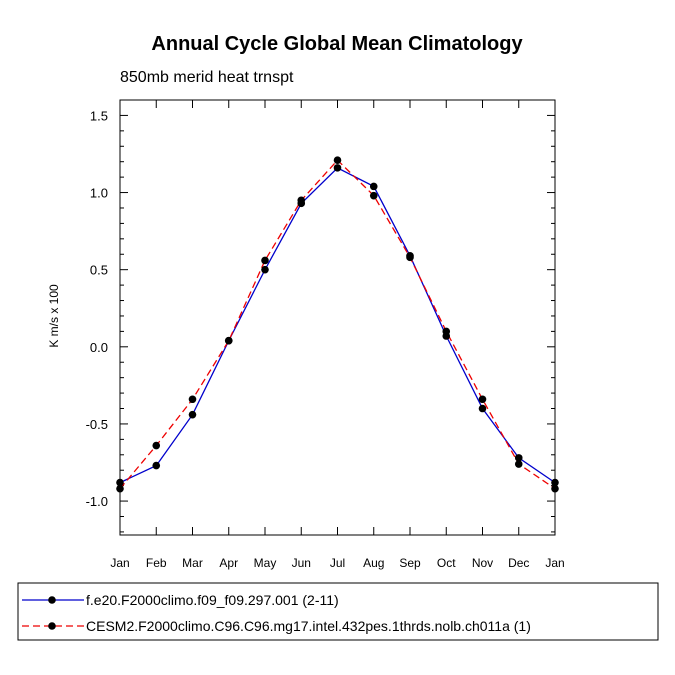  Describe the element at coordinates (228, 563) in the screenshot. I see `x-tick-label: Apr` at that location.